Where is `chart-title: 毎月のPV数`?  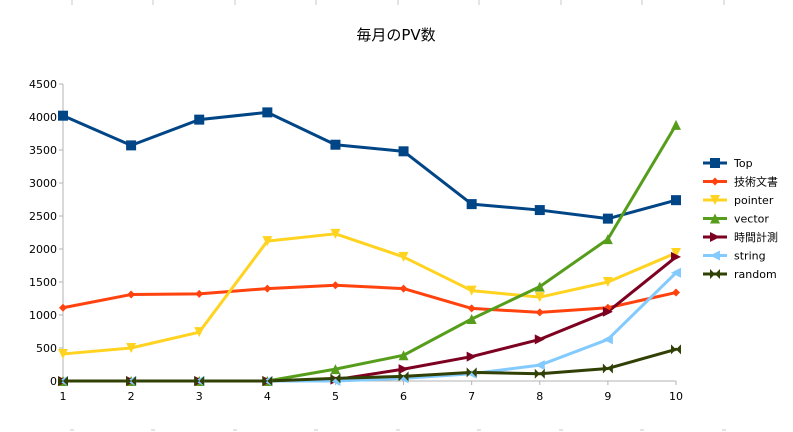
chart-title: 毎月のPV数 is located at coordinates (395, 35).